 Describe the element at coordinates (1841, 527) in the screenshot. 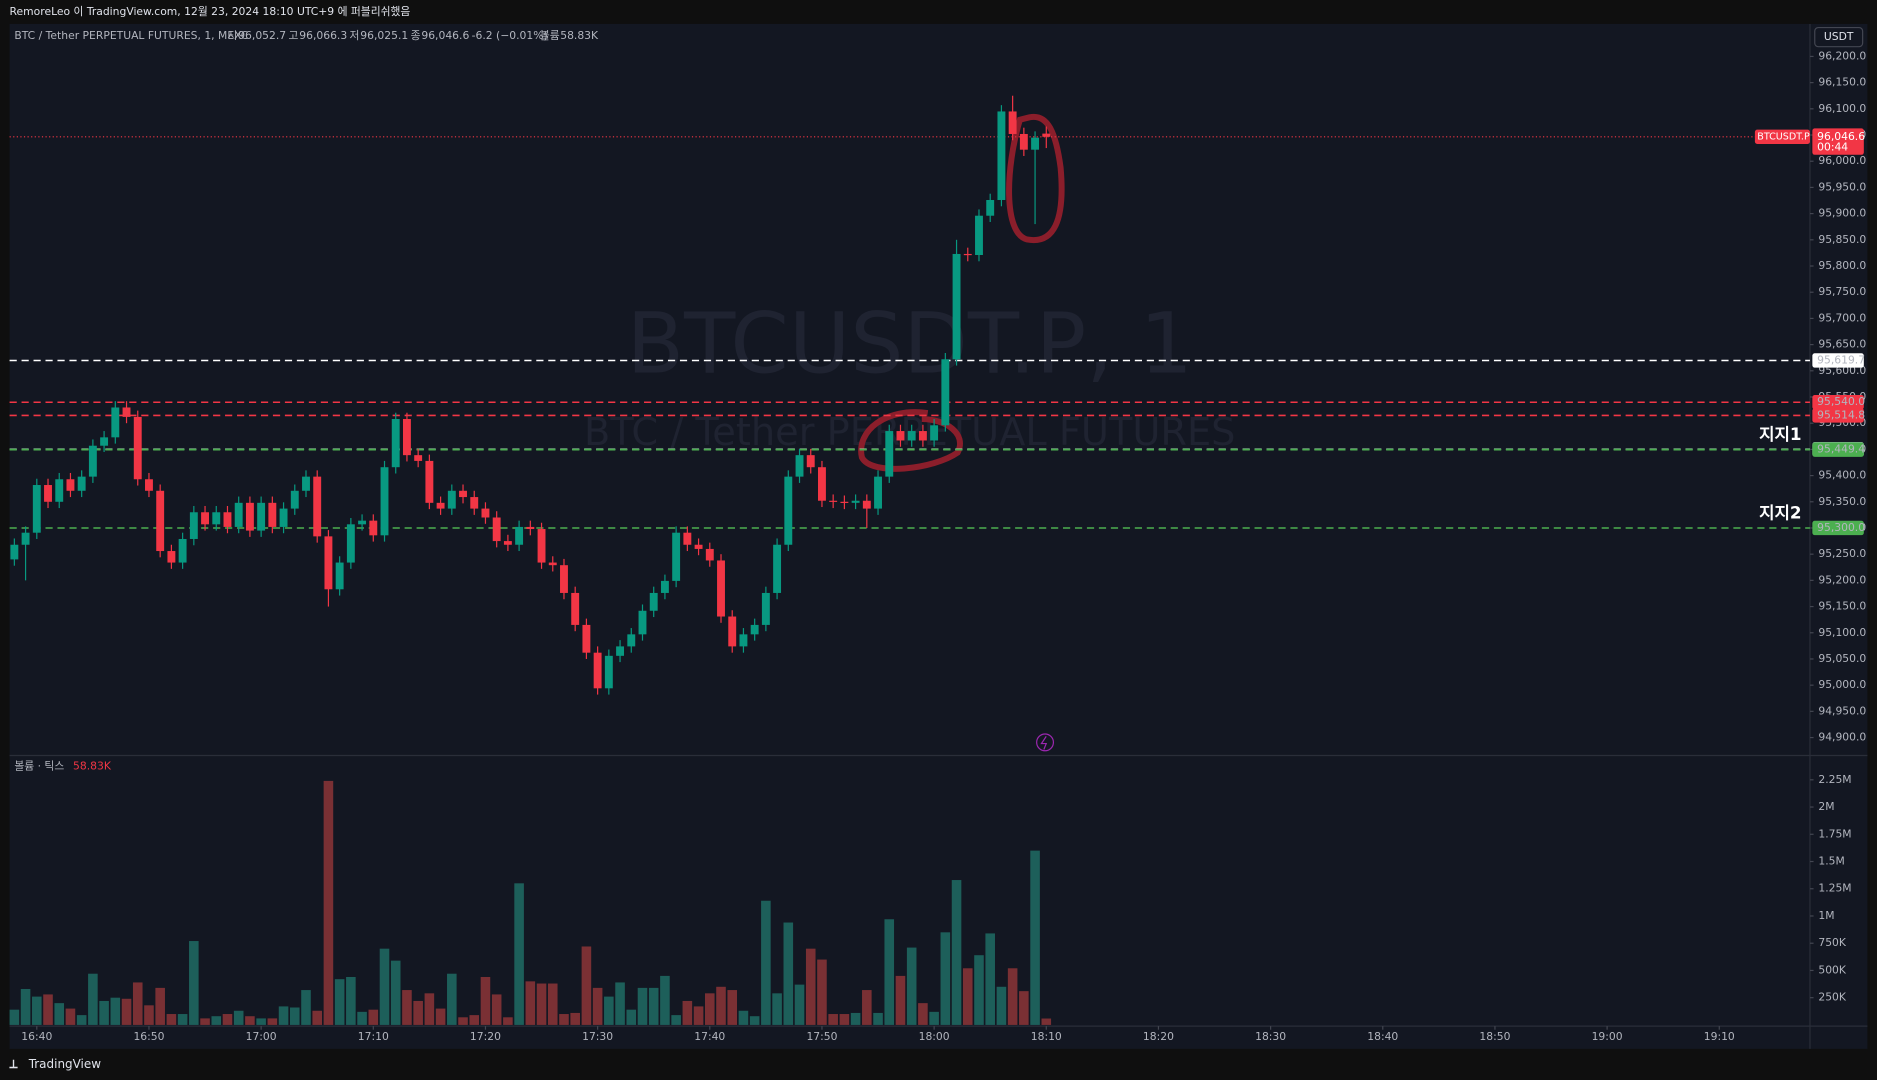

I see `level-label: 95,300.0` at that location.